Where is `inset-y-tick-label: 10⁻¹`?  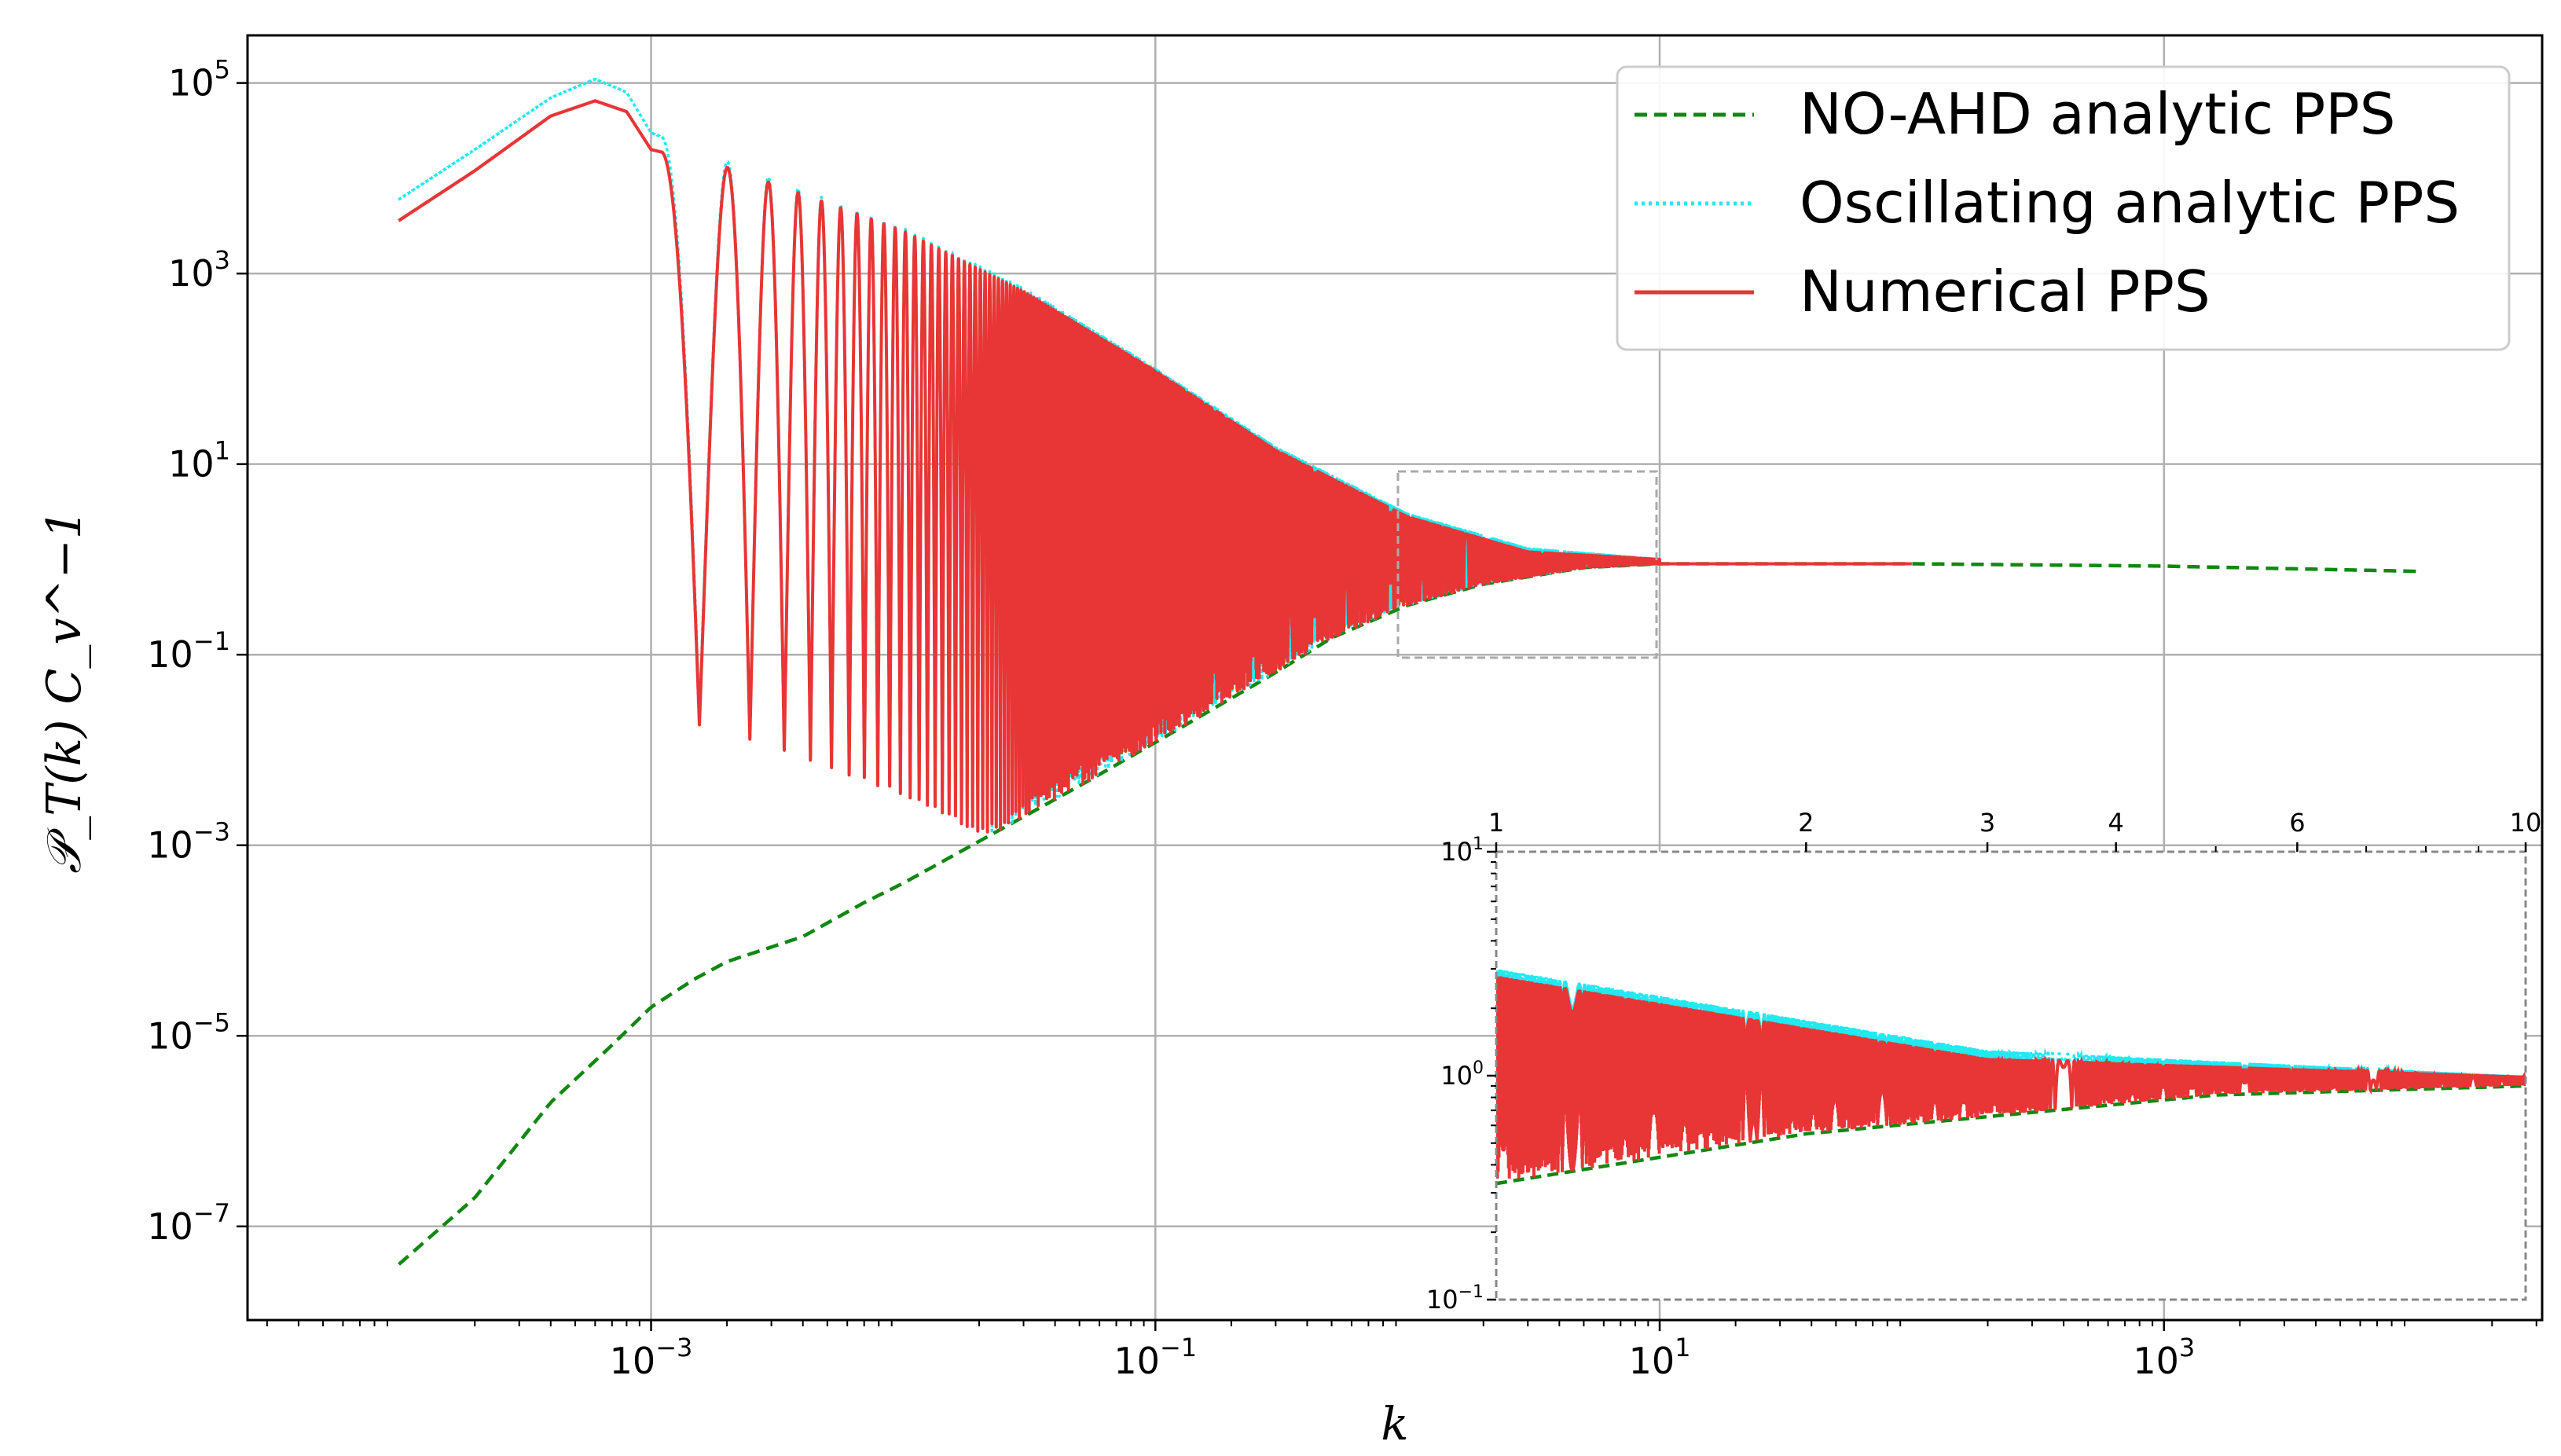
inset-y-tick-label: 10⁻¹ is located at coordinates (1455, 1298).